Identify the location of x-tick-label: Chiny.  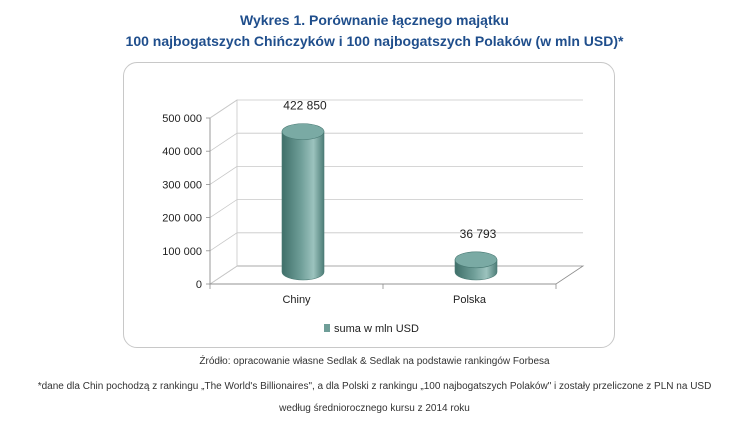
(296, 300).